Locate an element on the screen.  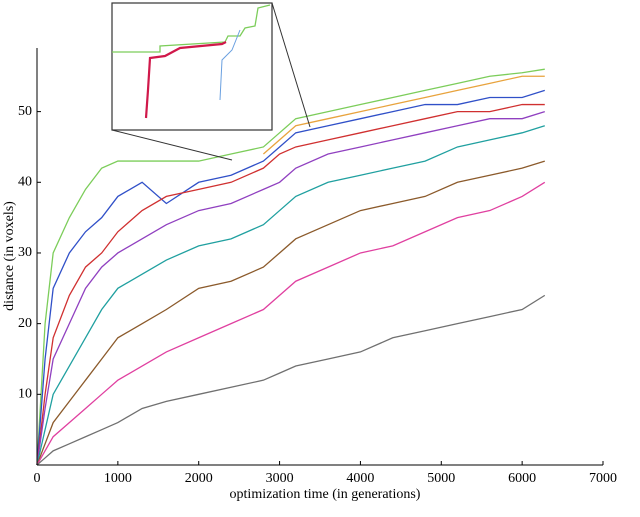
x-tick-label: 1000 is located at coordinates (118, 478).